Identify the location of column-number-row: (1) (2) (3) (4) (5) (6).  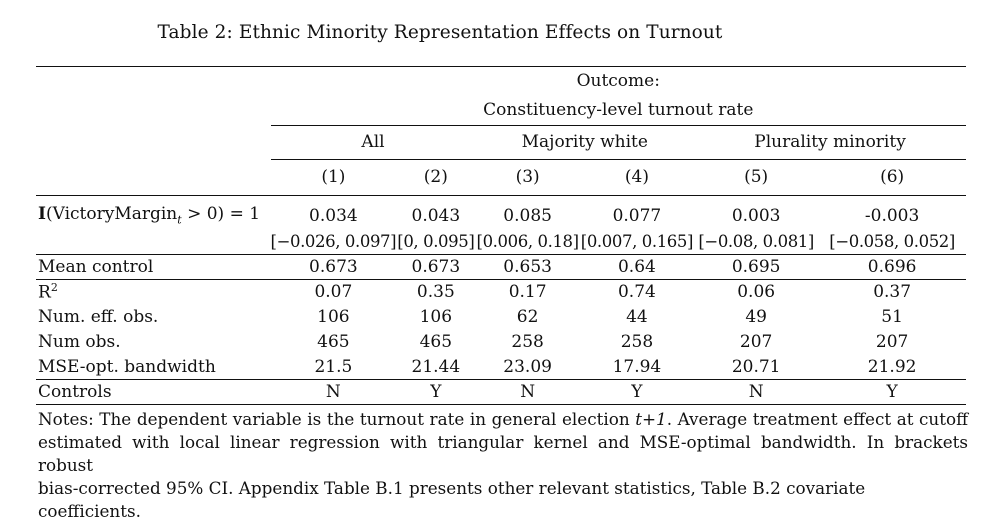
(501, 177).